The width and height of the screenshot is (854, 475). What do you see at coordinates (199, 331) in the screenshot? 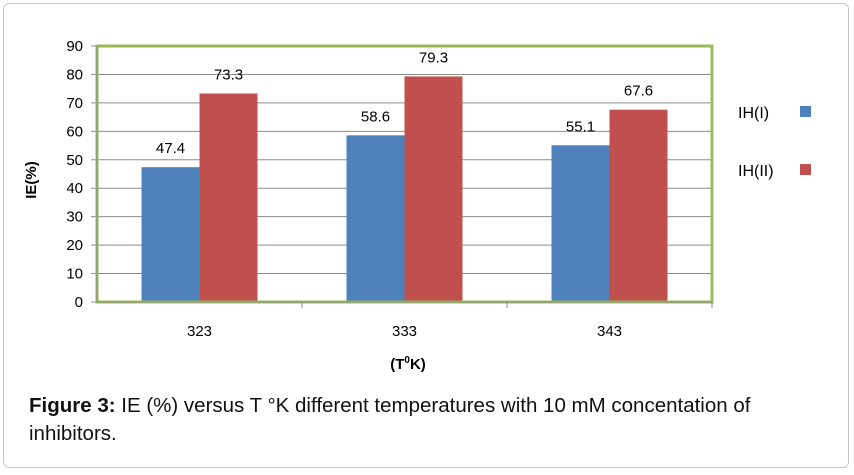
I see `x-tick-label: 323` at bounding box center [199, 331].